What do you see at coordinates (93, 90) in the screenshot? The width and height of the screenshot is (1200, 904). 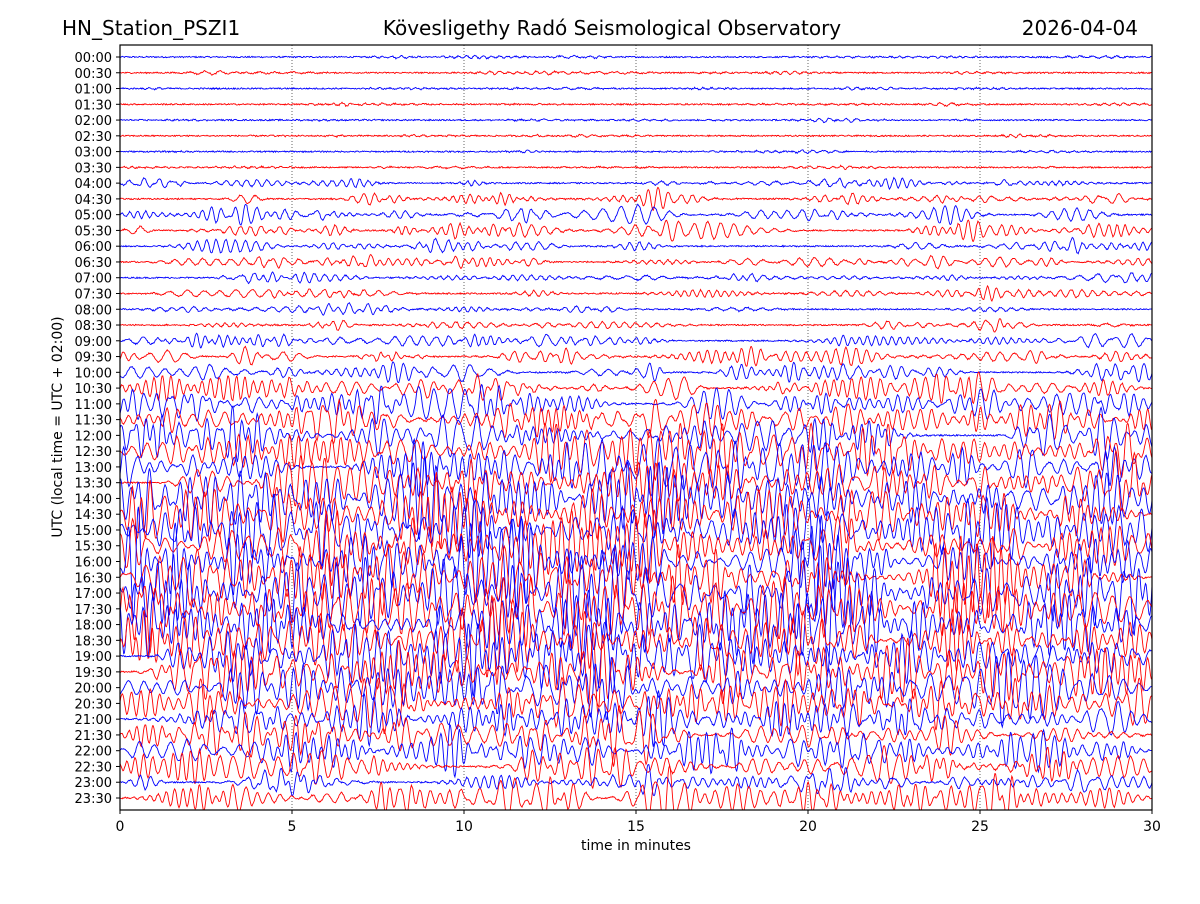 I see `y-tick-label: 01:00` at bounding box center [93, 90].